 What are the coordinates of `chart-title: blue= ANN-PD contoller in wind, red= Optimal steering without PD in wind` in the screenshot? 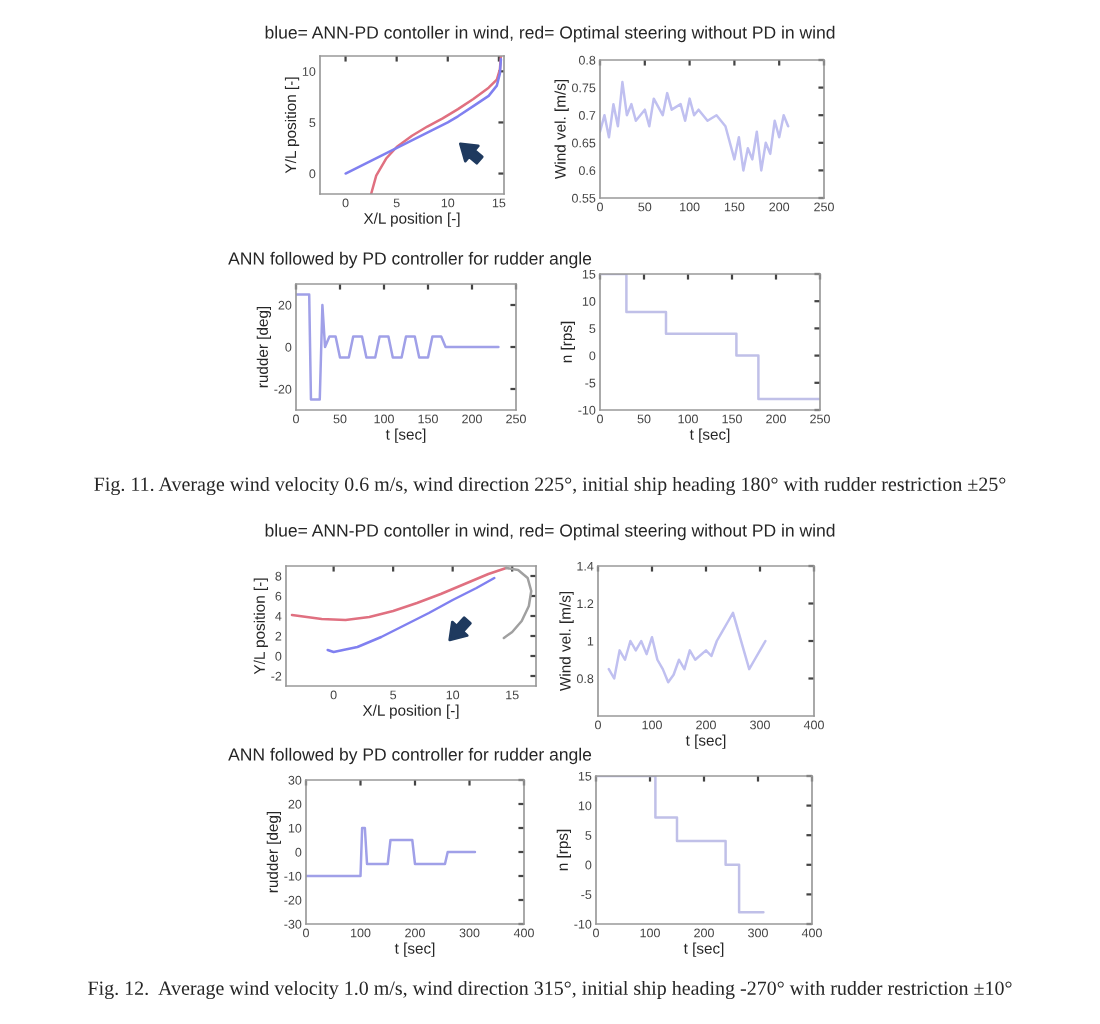 It's located at (550, 532).